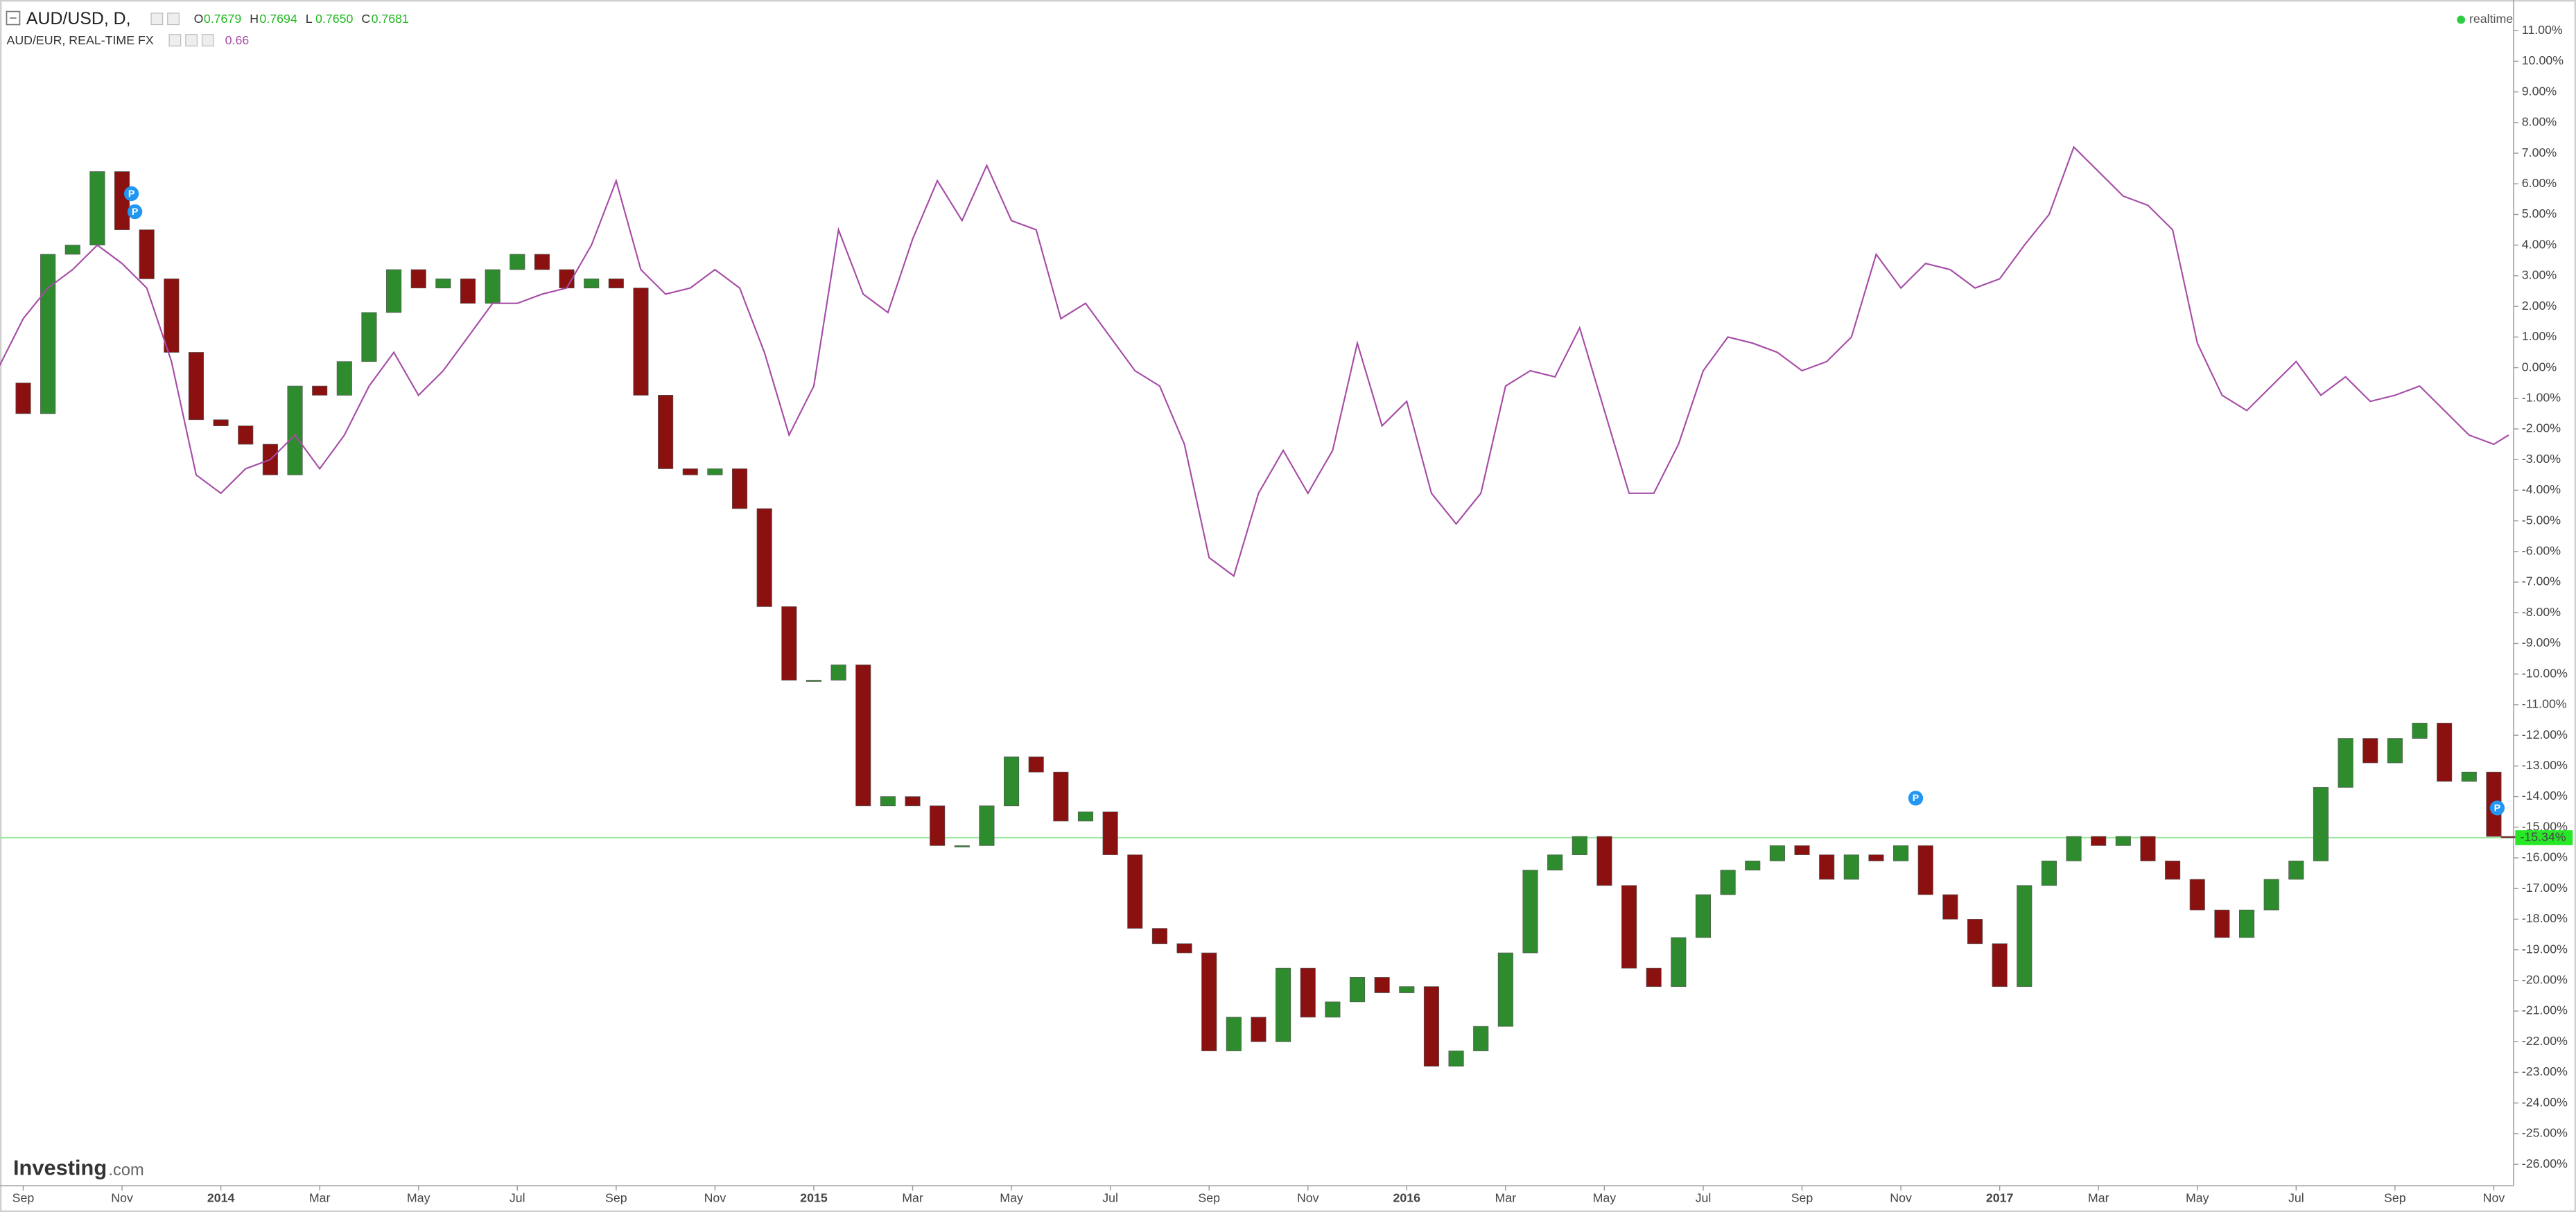 The width and height of the screenshot is (2576, 1212). What do you see at coordinates (2541, 520) in the screenshot?
I see `y-tick-label: -5.00%` at bounding box center [2541, 520].